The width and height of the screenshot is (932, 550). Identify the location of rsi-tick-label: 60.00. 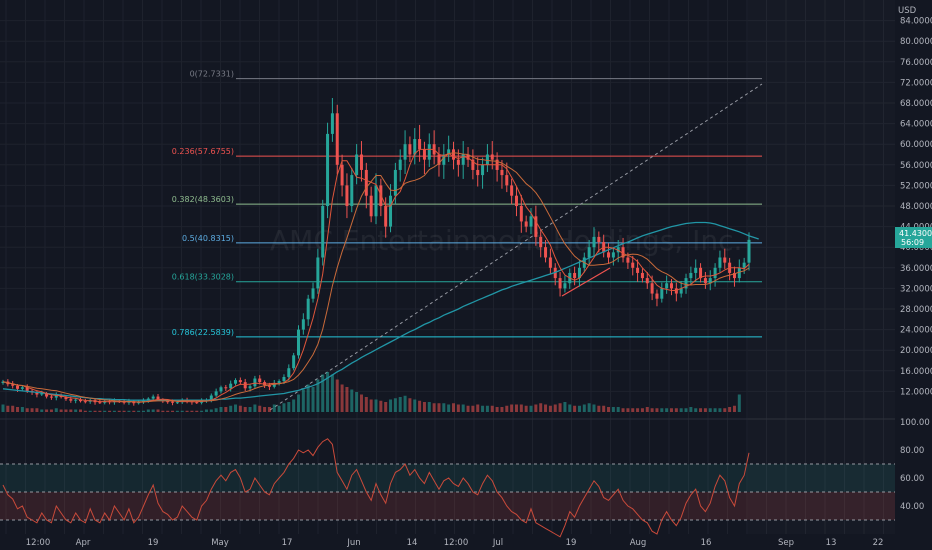
(912, 479).